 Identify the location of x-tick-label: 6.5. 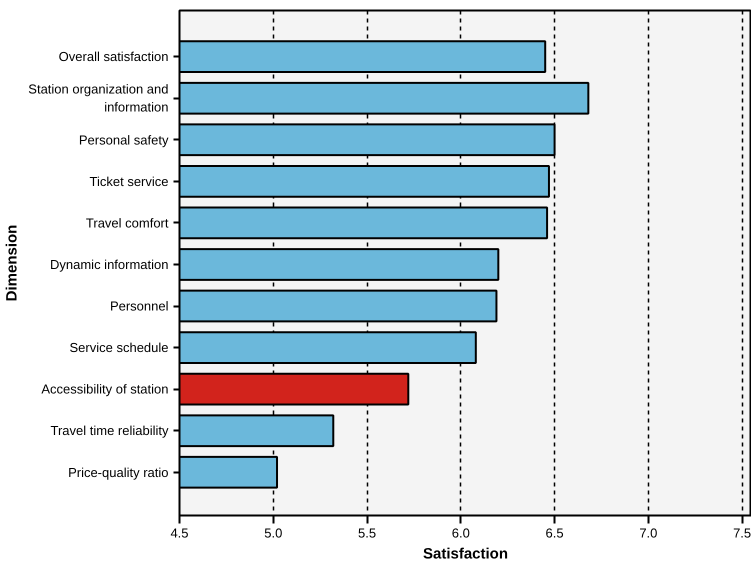
(555, 533).